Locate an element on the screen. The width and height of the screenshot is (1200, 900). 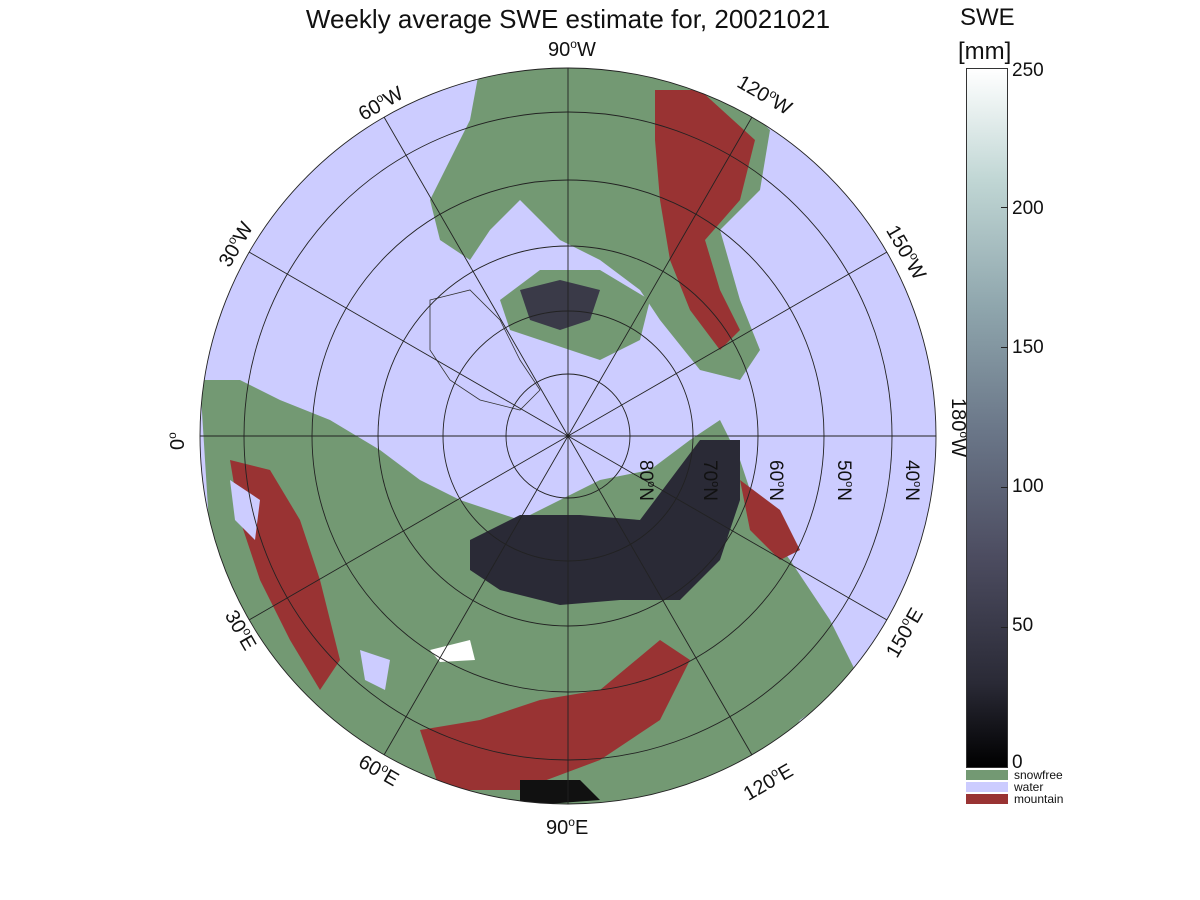
colorbar-tick-label: 150 is located at coordinates (1028, 347).